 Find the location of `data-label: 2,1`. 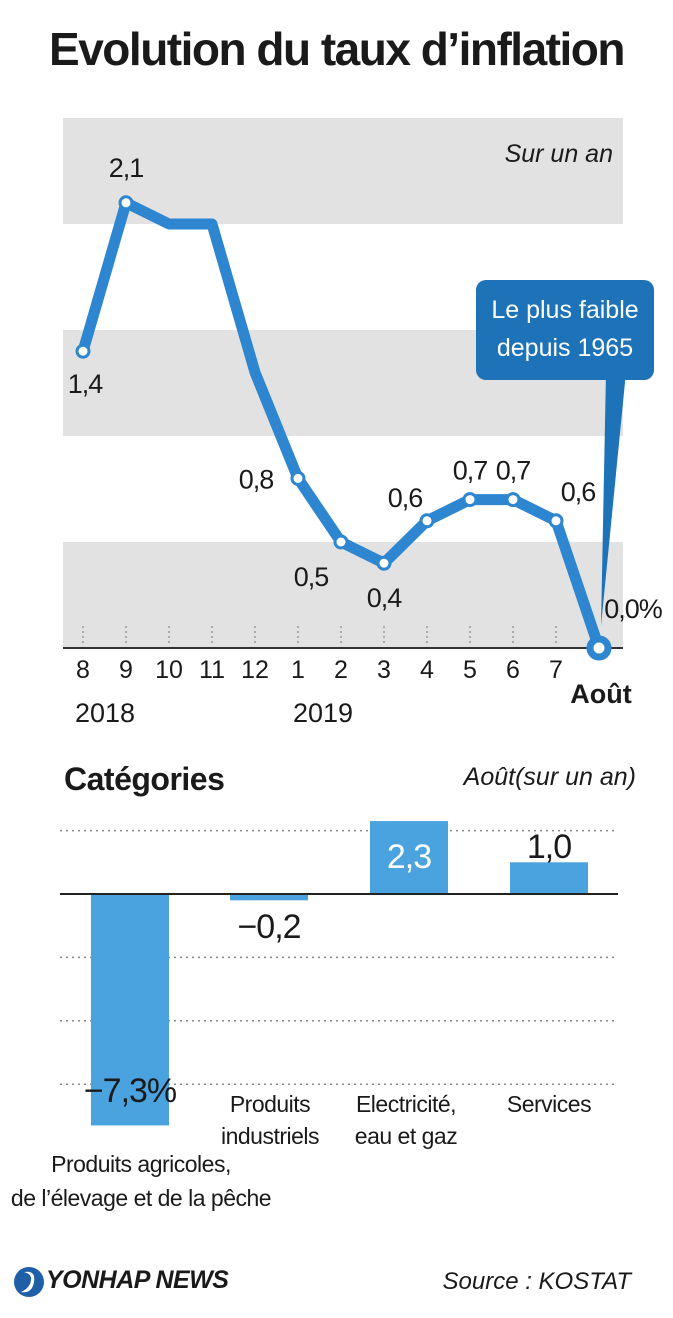

data-label: 2,1 is located at coordinates (126, 168).